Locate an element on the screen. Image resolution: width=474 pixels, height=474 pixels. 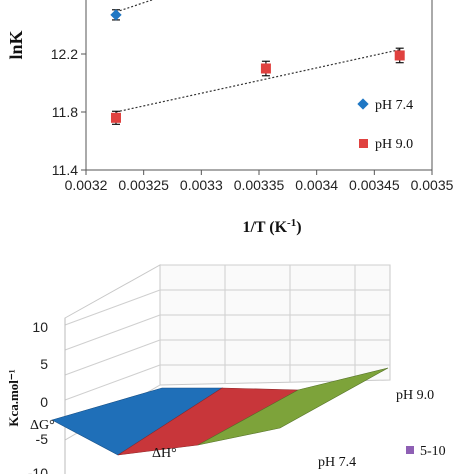
legend-label-ph90: pH 9.0 is located at coordinates (394, 144).